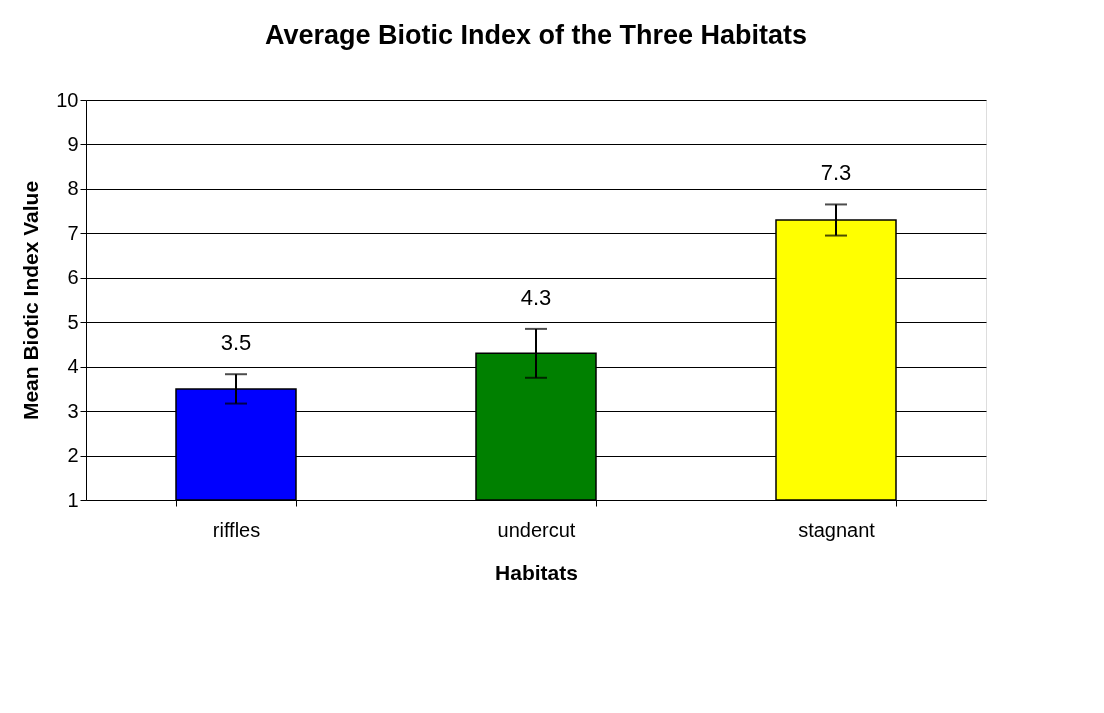 The image size is (1104, 713). Describe the element at coordinates (536, 35) in the screenshot. I see `chart-title: Average Biotic Index of the Three Habitats` at that location.